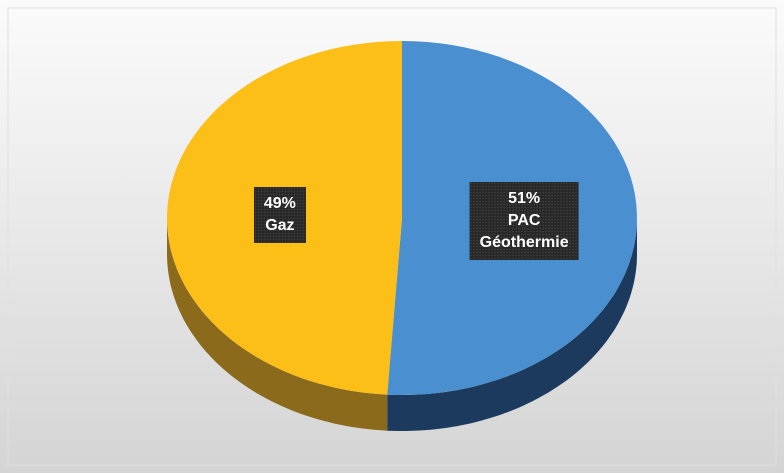 The width and height of the screenshot is (784, 473). What do you see at coordinates (524, 198) in the screenshot?
I see `value-label: 51%` at bounding box center [524, 198].